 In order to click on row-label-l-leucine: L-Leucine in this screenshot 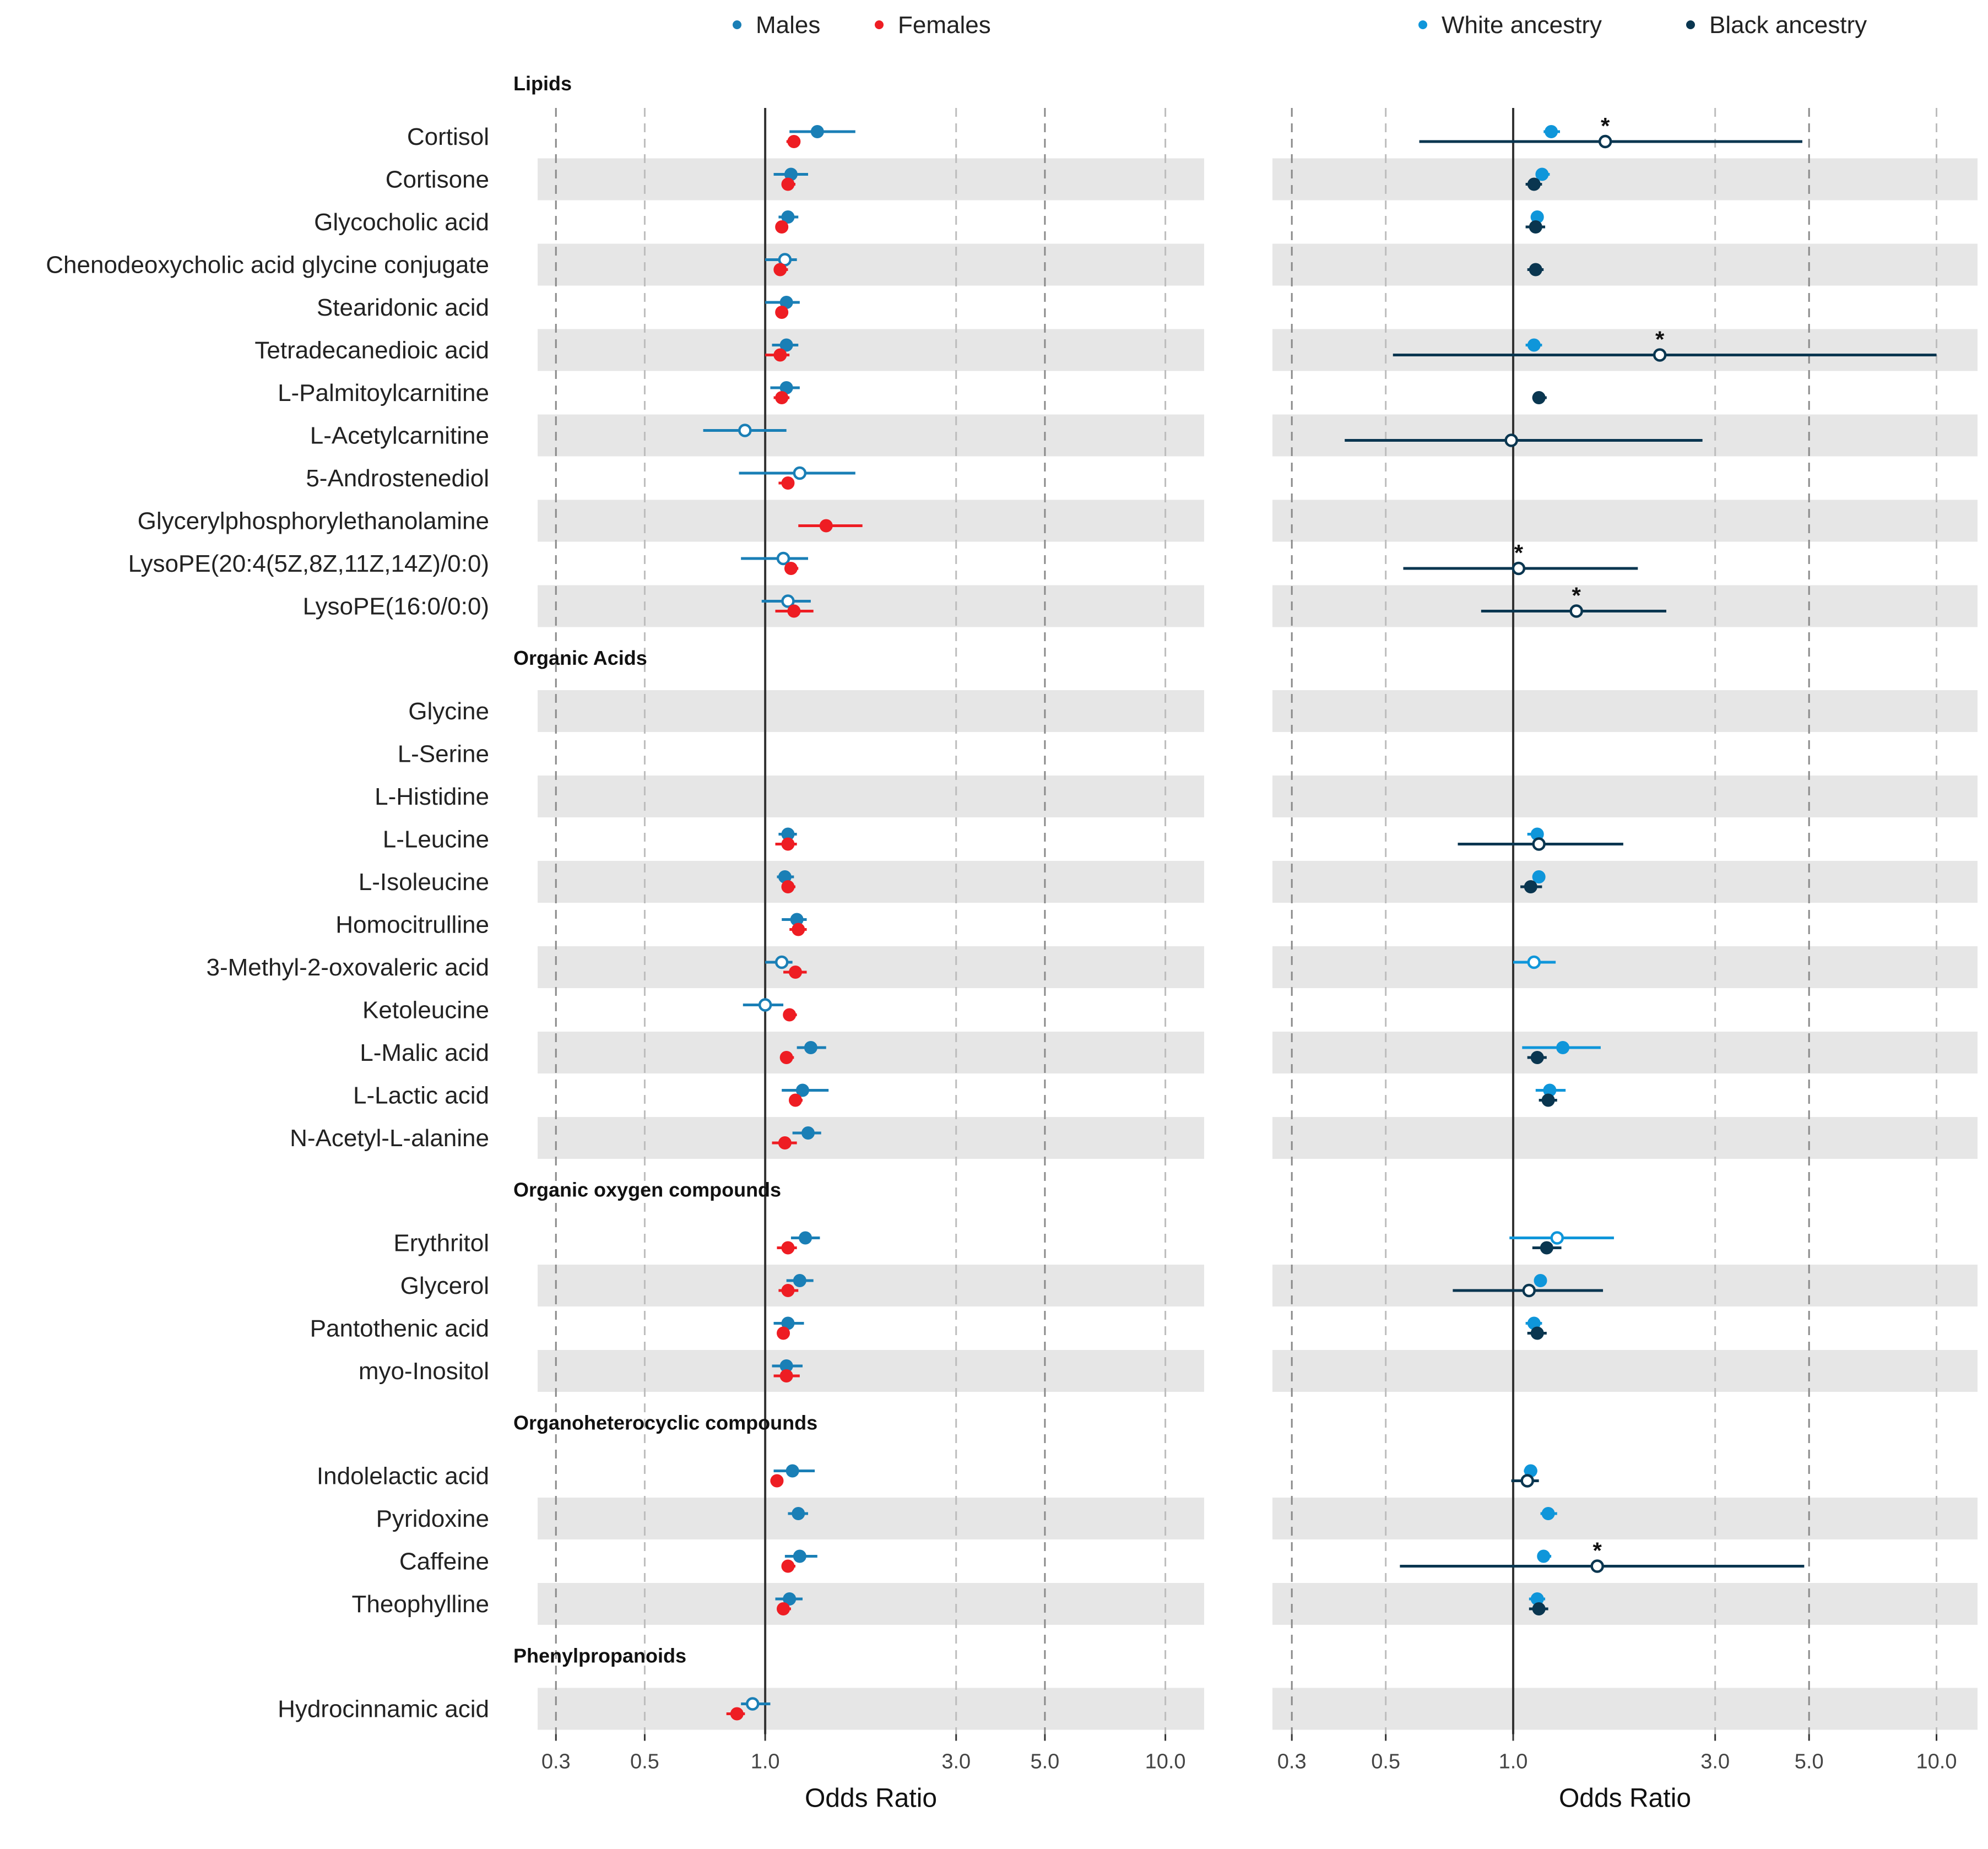, I will do `click(436, 839)`.